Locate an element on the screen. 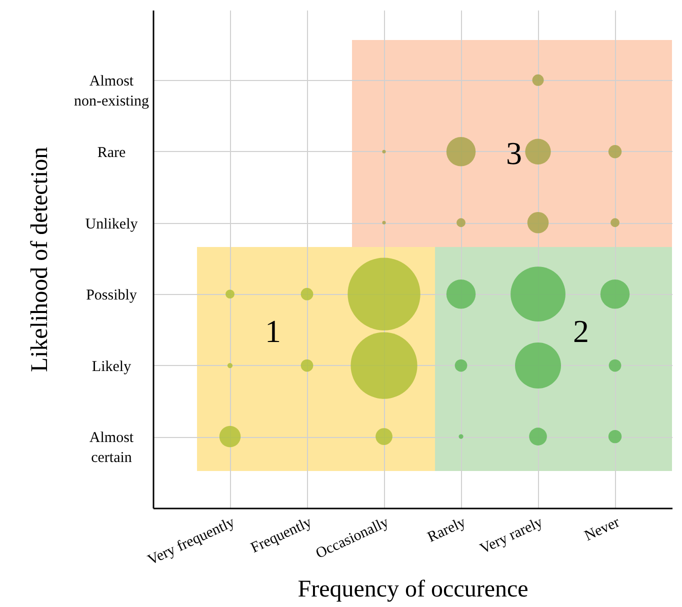 This screenshot has height=607, width=682. category-label: Unlikely is located at coordinates (111, 224).